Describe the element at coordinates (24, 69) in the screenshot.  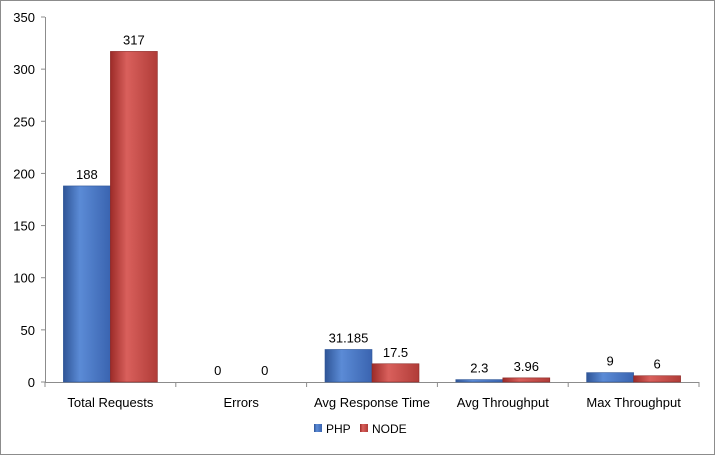
I see `y-tick-label: 300` at that location.